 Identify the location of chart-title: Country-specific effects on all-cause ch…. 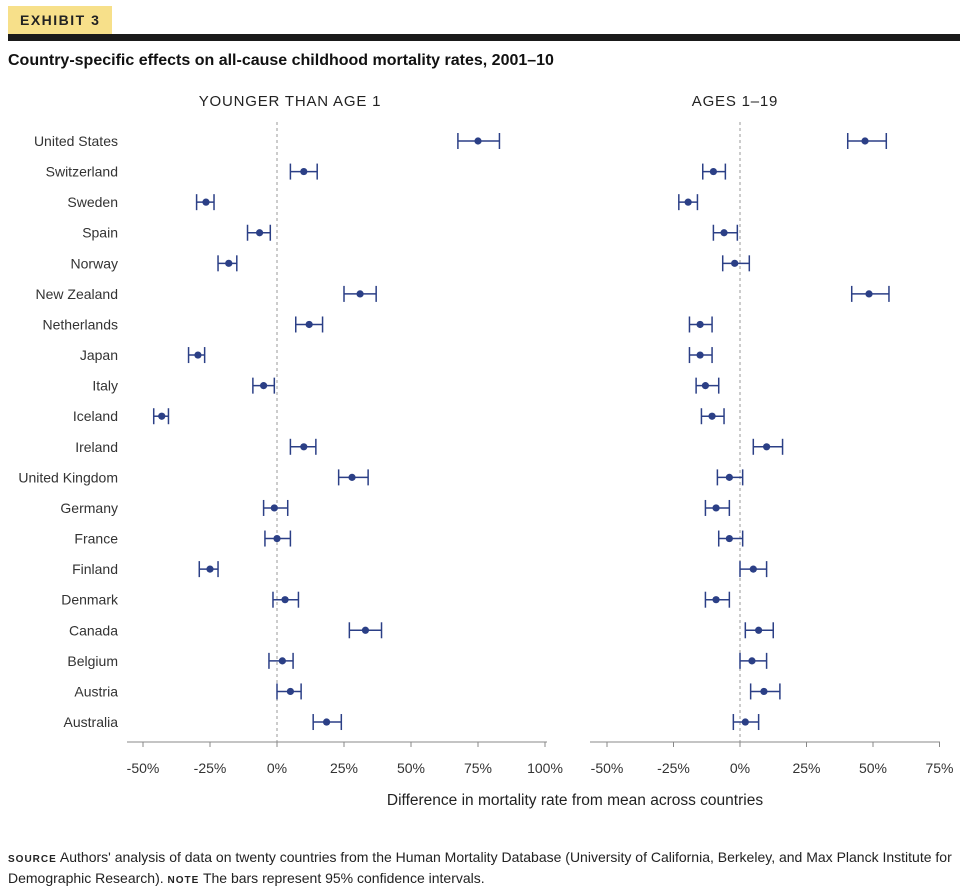
(281, 60).